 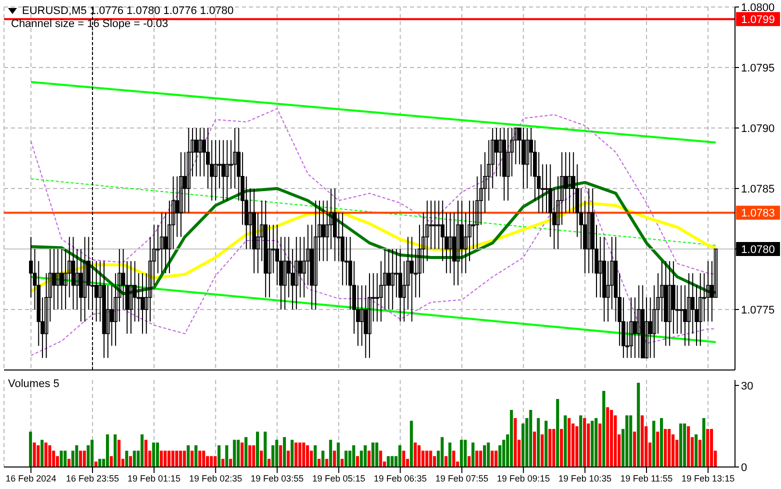 What do you see at coordinates (93, 478) in the screenshot?
I see `x-tick-label: 16 Feb 23:55` at bounding box center [93, 478].